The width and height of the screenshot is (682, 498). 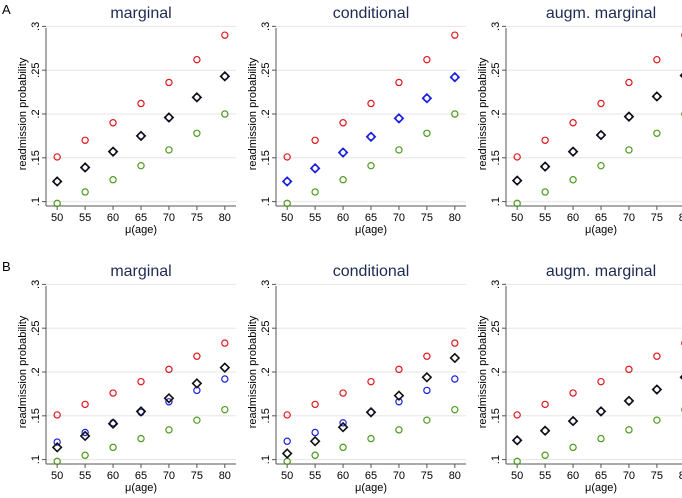 What do you see at coordinates (6, 266) in the screenshot?
I see `panel-label-b: B` at bounding box center [6, 266].